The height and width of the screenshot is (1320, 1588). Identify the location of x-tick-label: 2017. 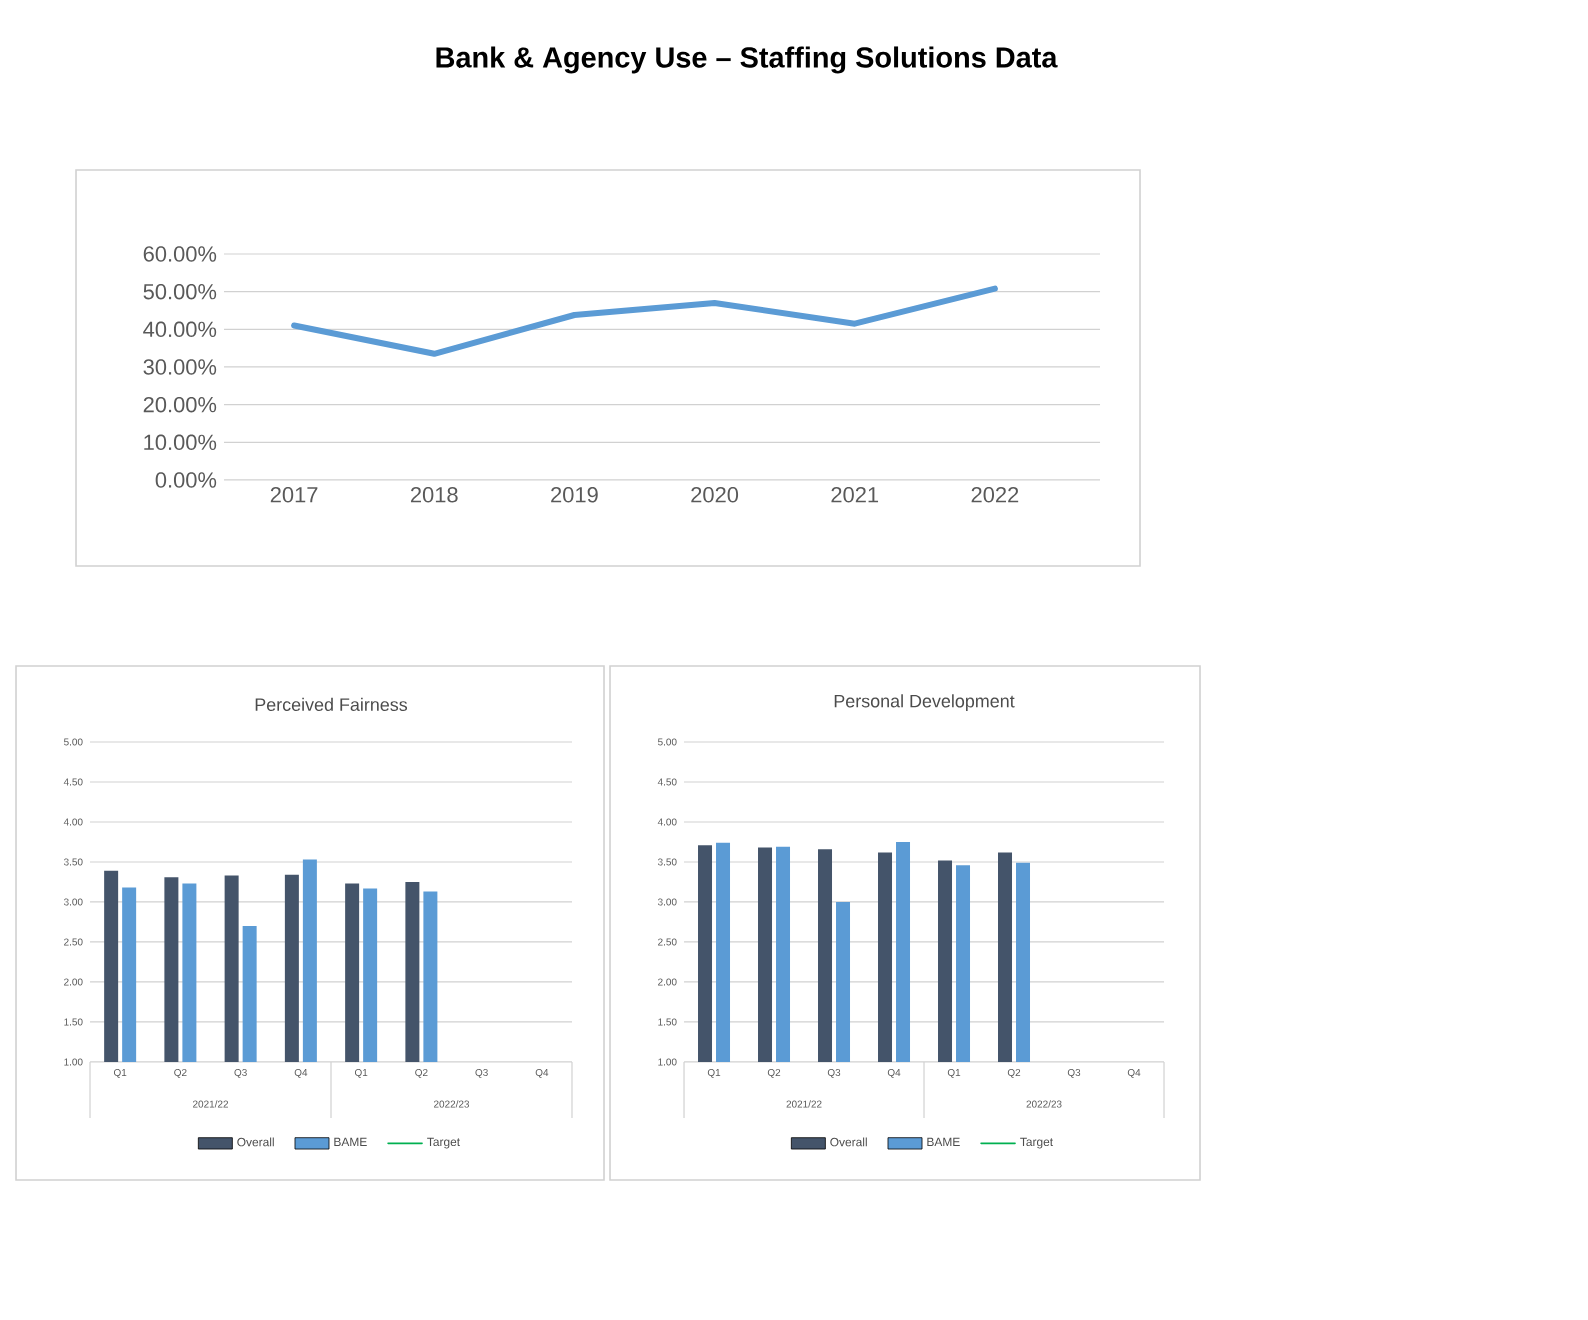
(294, 495).